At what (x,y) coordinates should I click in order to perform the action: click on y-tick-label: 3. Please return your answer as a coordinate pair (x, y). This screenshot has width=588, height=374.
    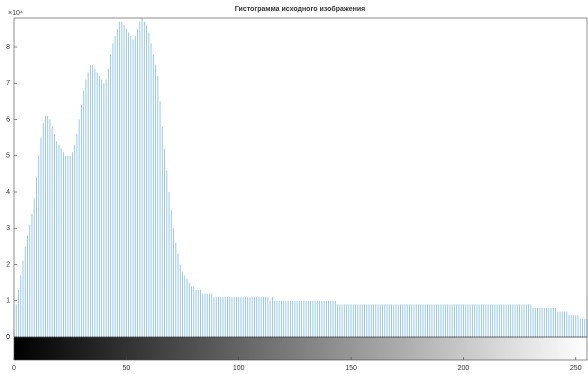
    Looking at the image, I should click on (8, 228).